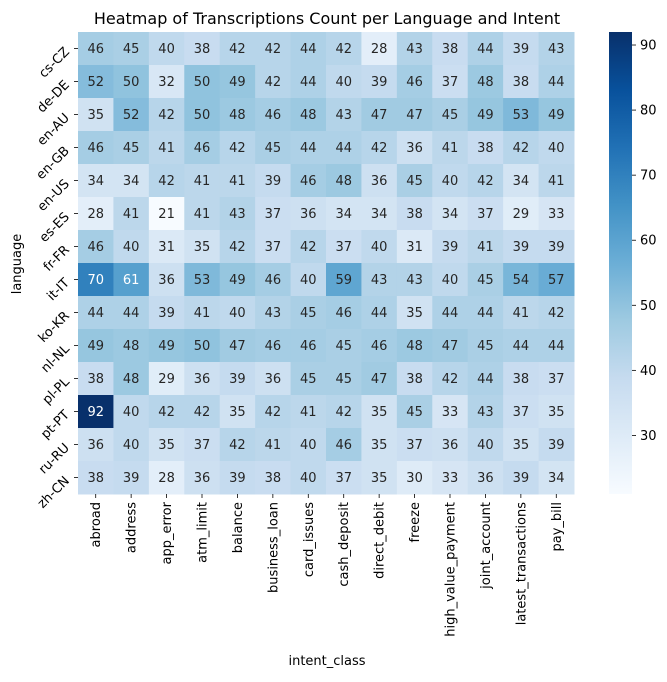 Image resolution: width=667 pixels, height=682 pixels. I want to click on y-tick-label: nl-NL, so click(56, 358).